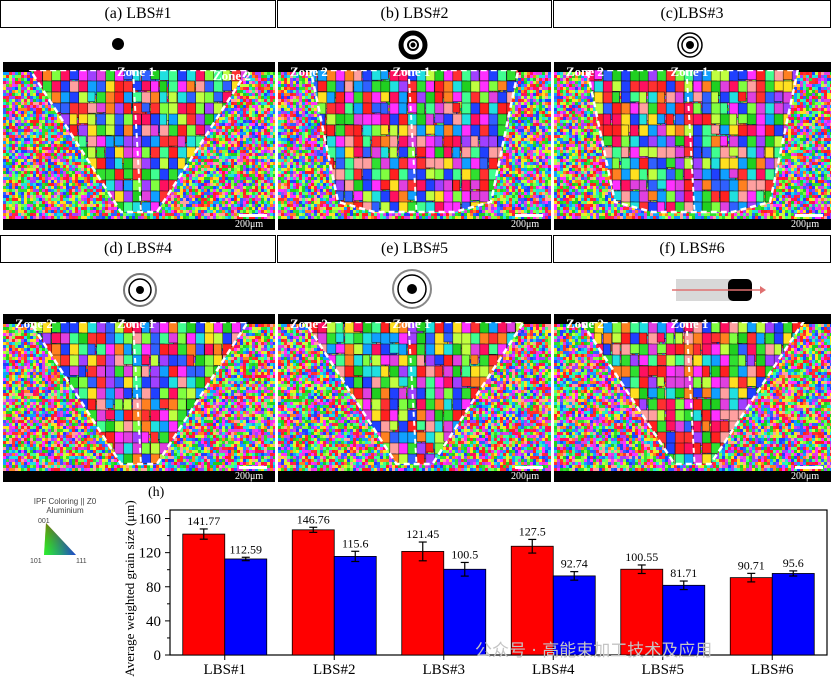 This screenshot has width=831, height=684. Describe the element at coordinates (414, 249) in the screenshot. I see `panel-label-e: (e) LBS#5` at that location.